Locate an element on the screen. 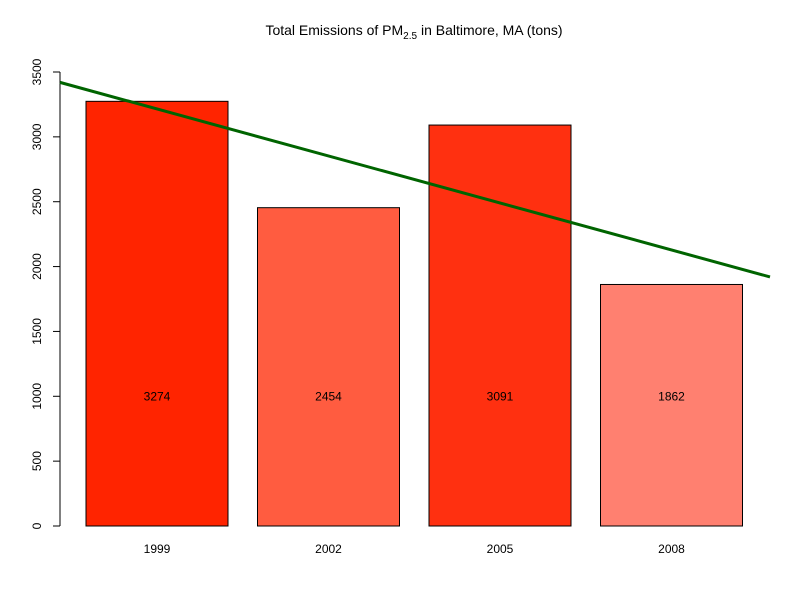  bar-2005 is located at coordinates (500, 325).